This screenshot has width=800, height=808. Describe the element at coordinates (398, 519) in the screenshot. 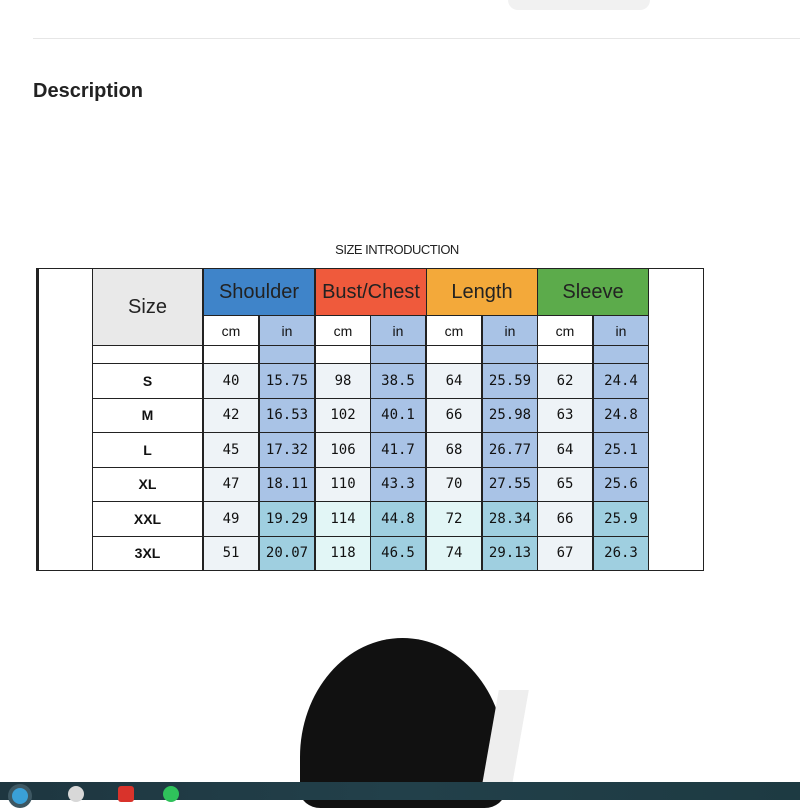

I see `table-cell: 44.8` at that location.